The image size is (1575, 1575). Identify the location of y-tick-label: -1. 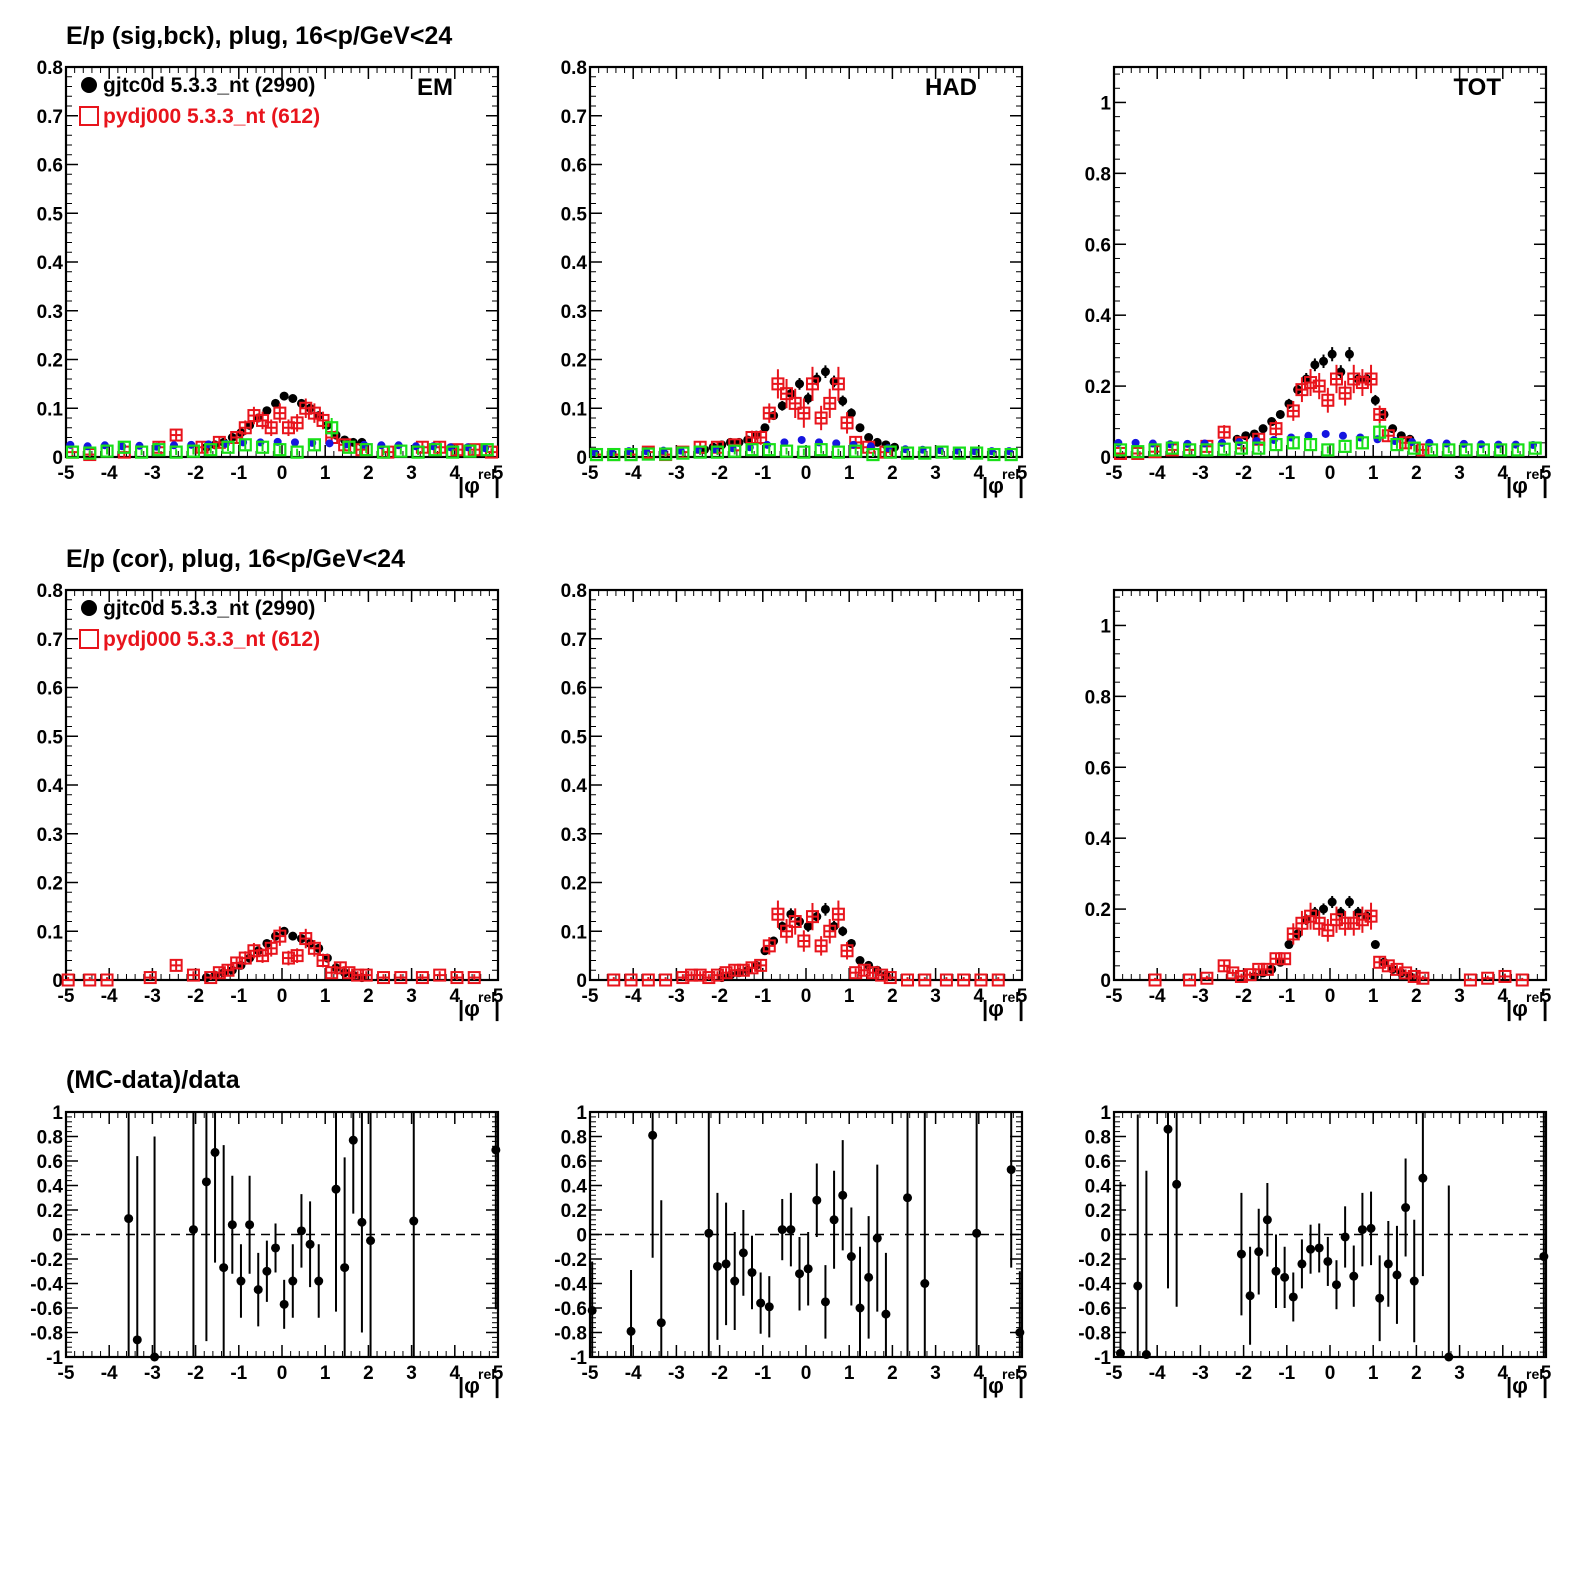
(578, 1358).